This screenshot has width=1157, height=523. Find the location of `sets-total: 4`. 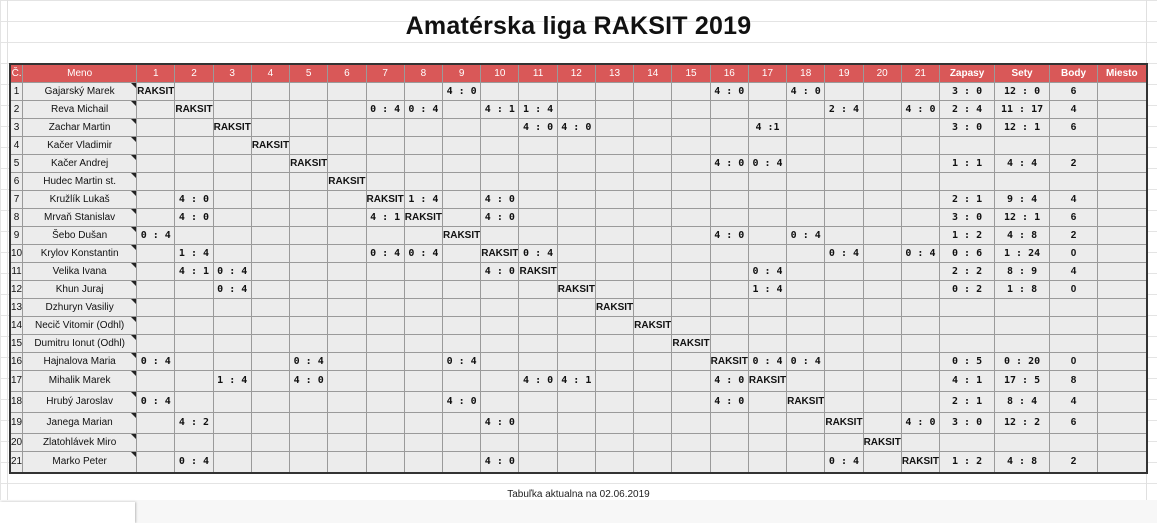

sets-total: 4 is located at coordinates (1022, 163).